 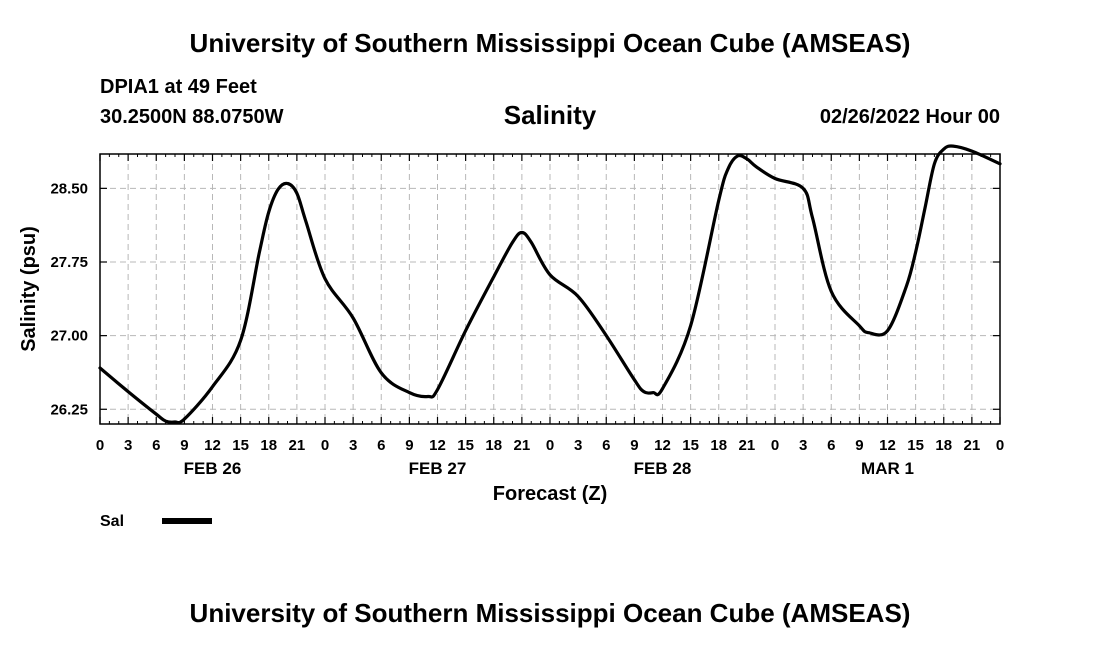 What do you see at coordinates (29, 289) in the screenshot?
I see `y-axis-title: Salinity (psu)` at bounding box center [29, 289].